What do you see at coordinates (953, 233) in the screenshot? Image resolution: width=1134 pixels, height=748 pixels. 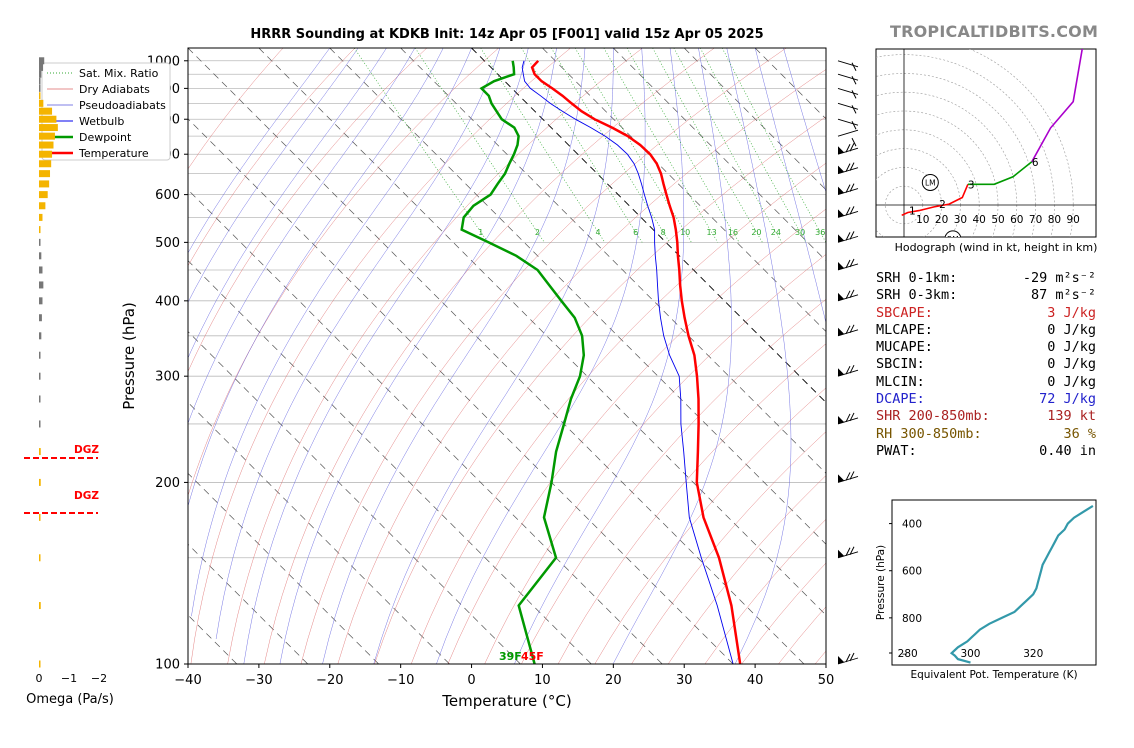 I see `storm-motion-marker` at bounding box center [953, 233].